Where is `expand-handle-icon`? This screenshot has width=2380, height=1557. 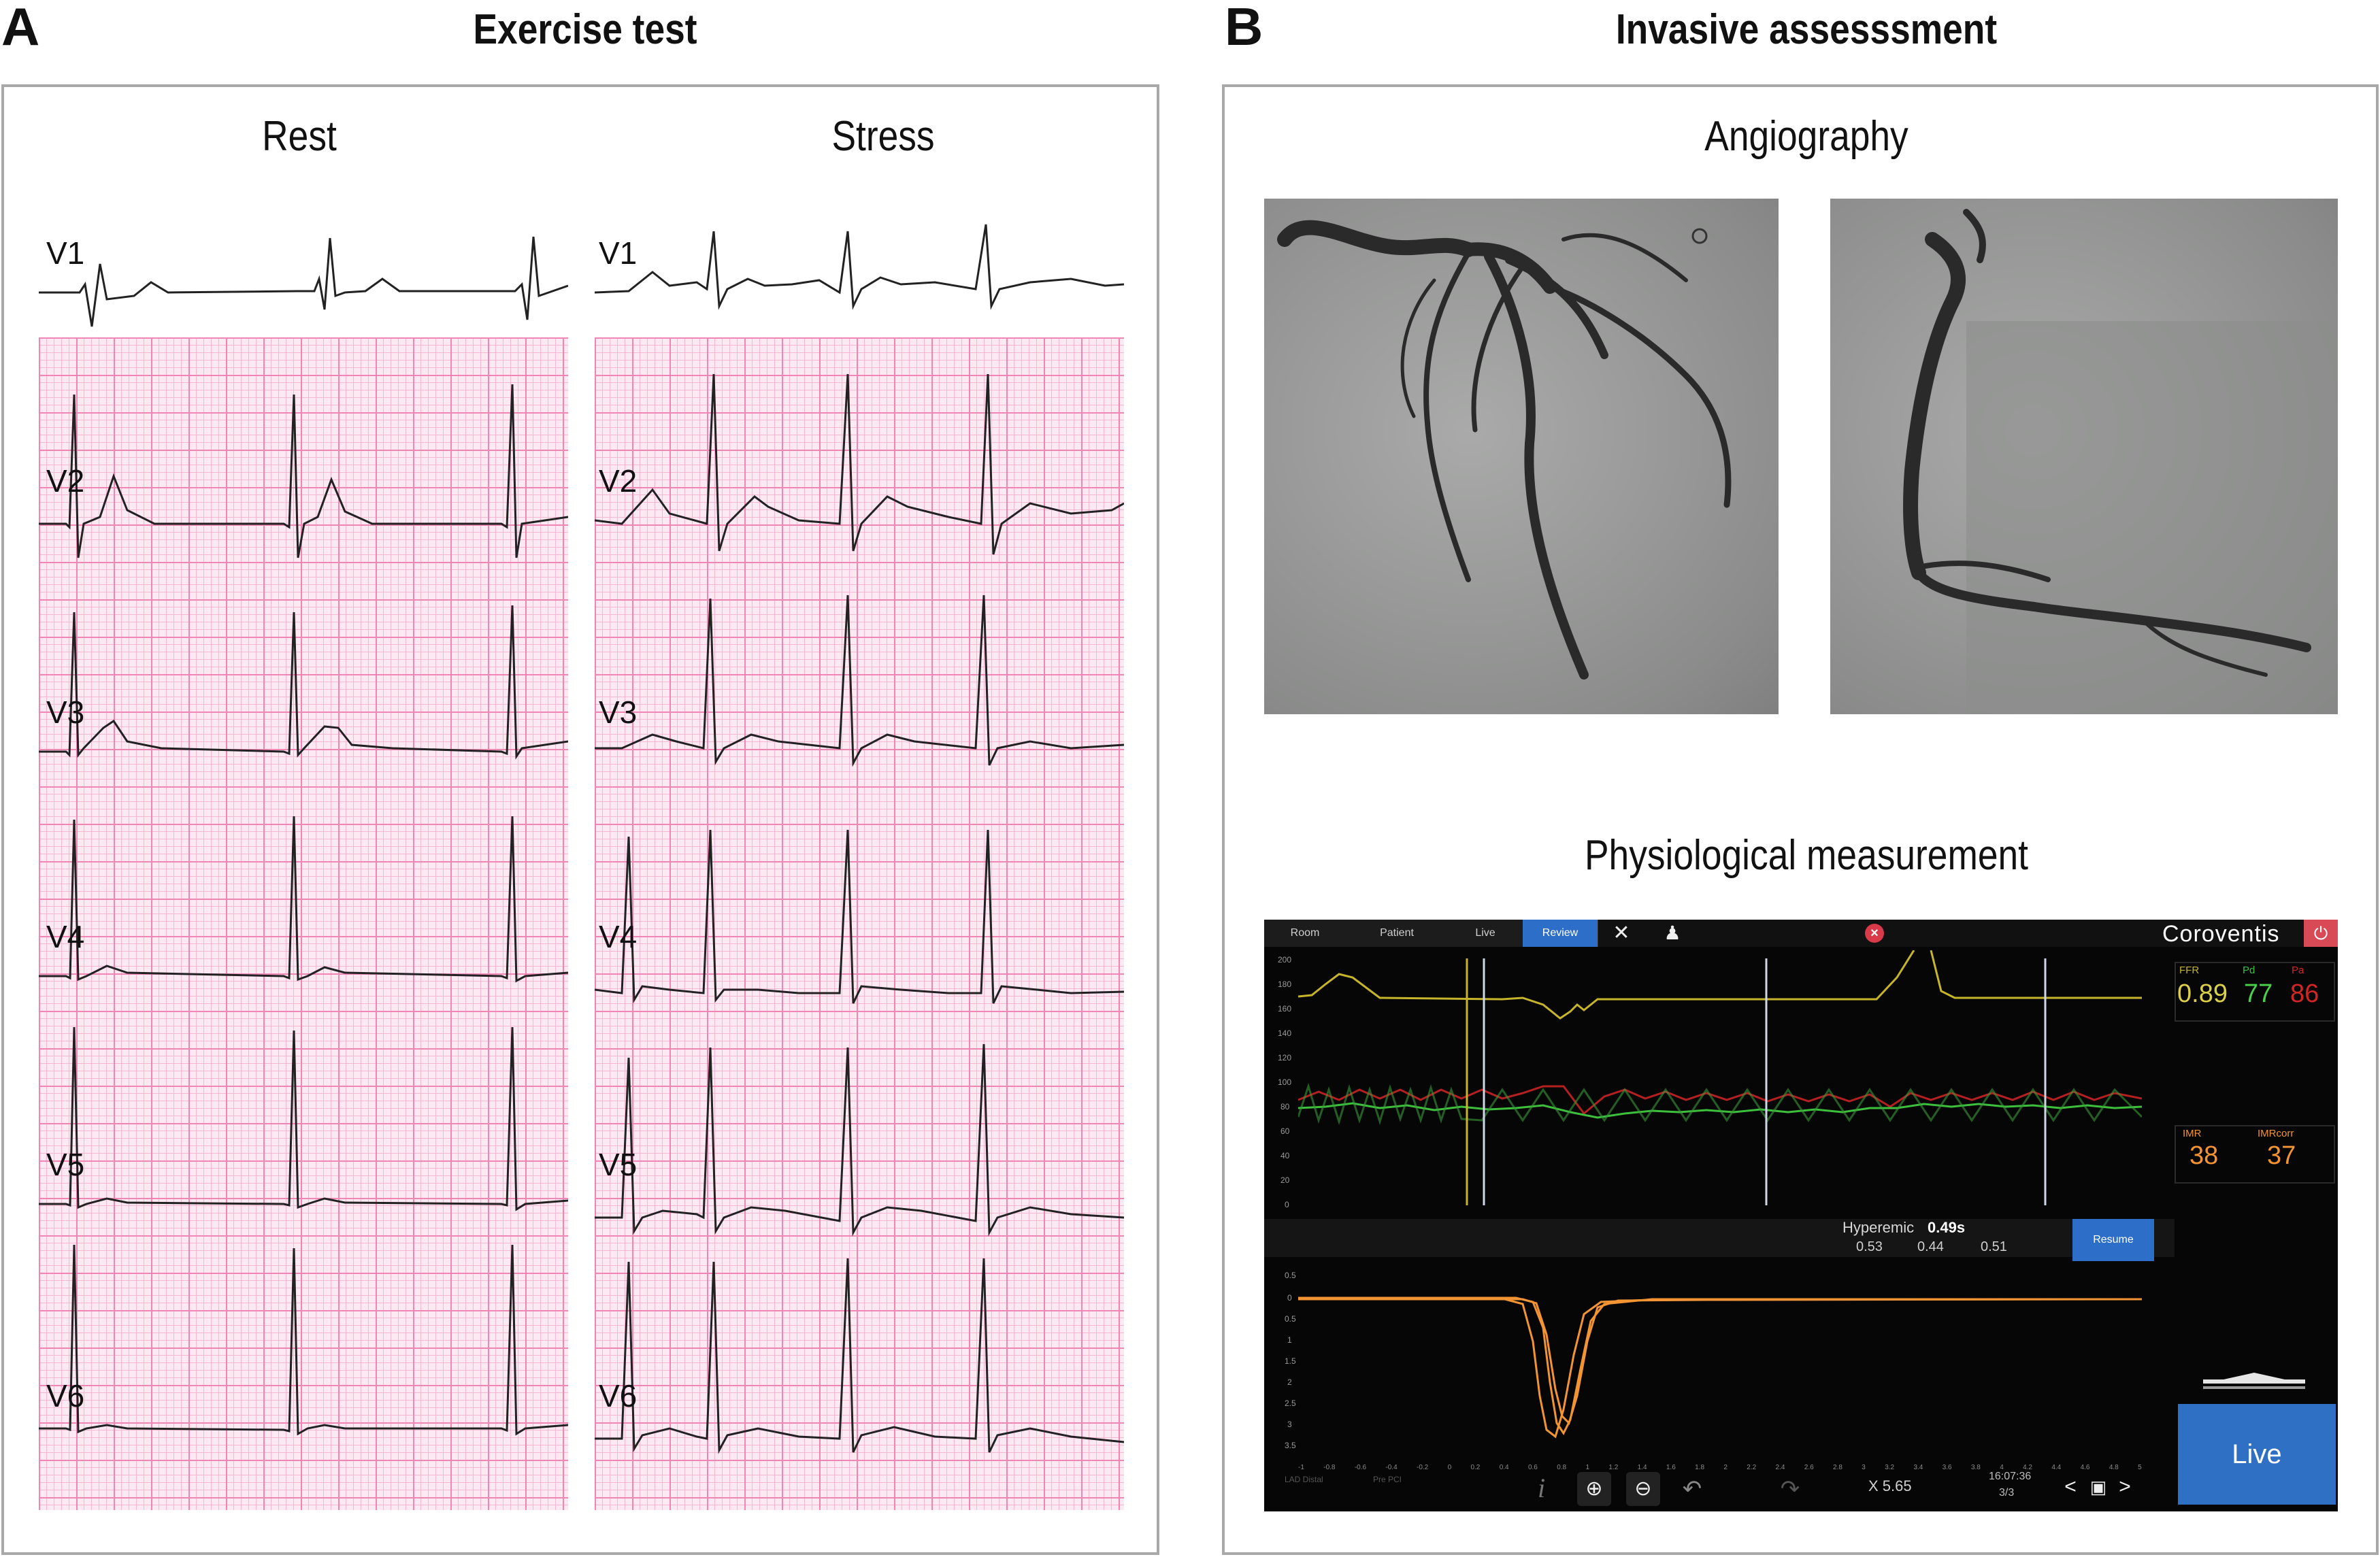 expand-handle-icon is located at coordinates (2254, 1382).